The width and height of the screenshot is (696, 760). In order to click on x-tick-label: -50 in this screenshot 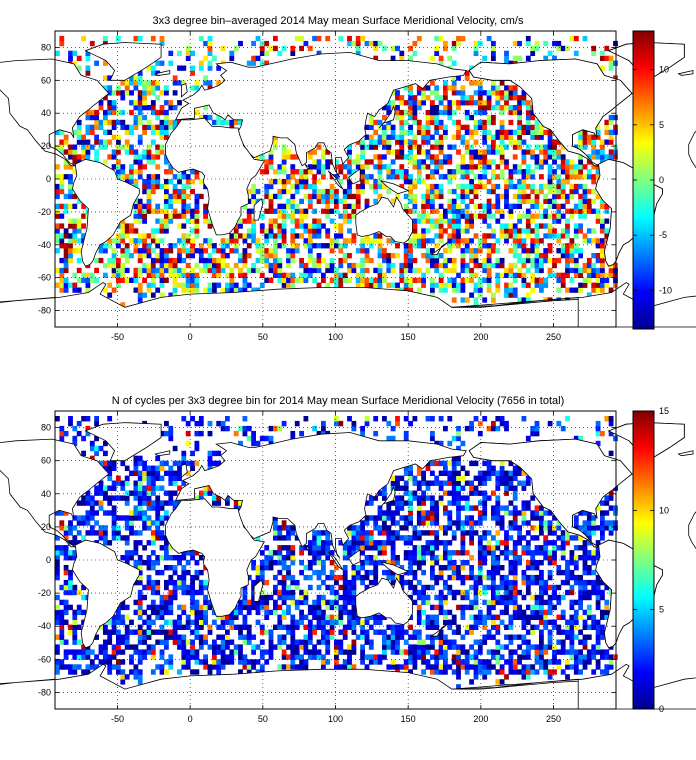, I will do `click(117, 337)`.